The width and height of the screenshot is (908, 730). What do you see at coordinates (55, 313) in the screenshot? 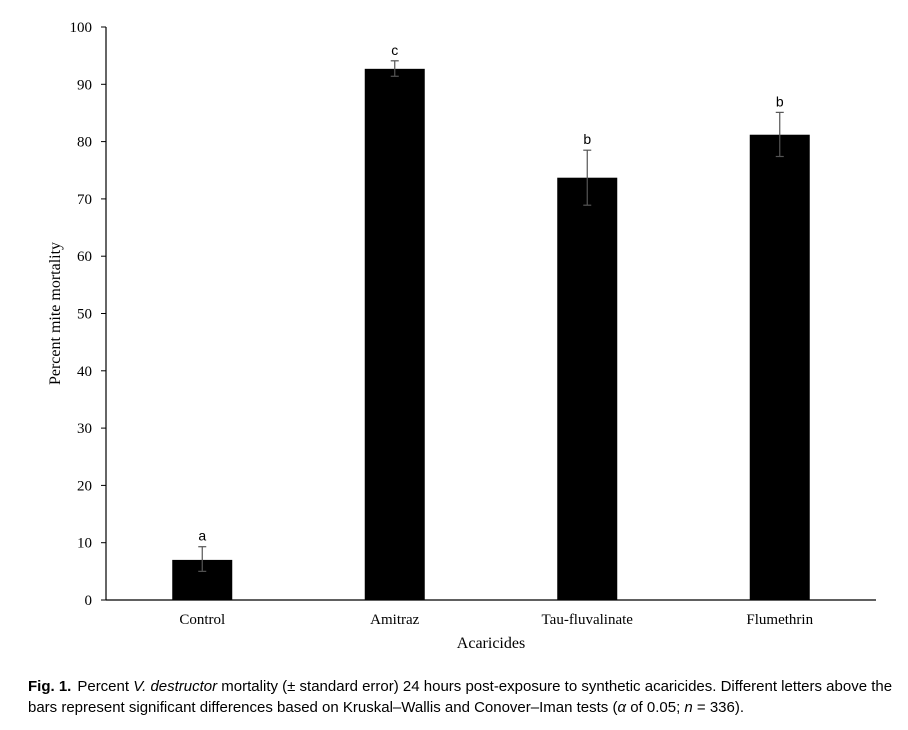
I see `y-axis-title: Percent mite mortality` at bounding box center [55, 313].